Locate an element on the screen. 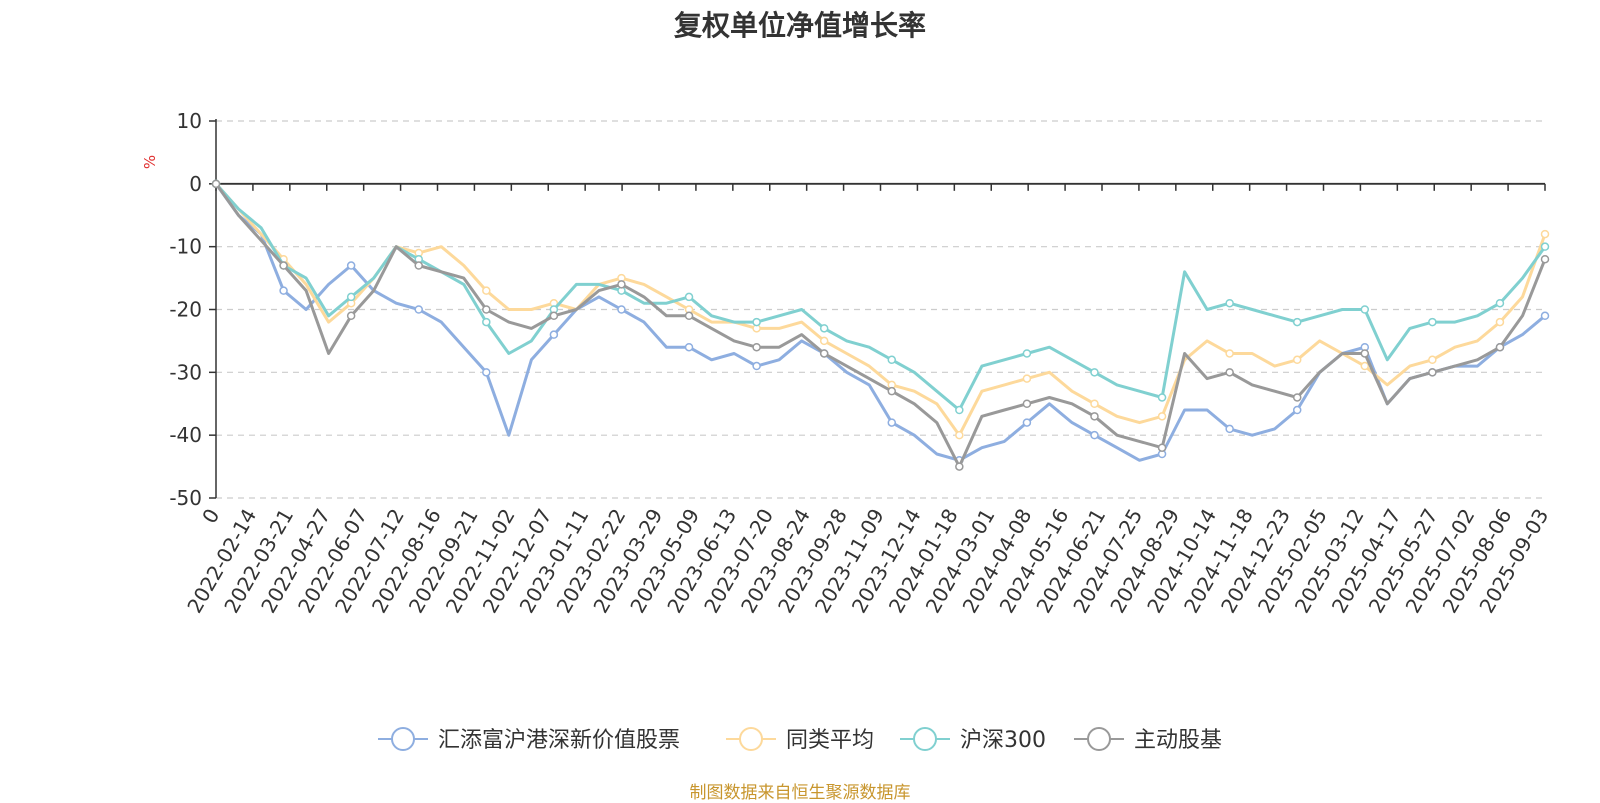 The width and height of the screenshot is (1600, 803). legend-label: 沪深300 is located at coordinates (1003, 740).